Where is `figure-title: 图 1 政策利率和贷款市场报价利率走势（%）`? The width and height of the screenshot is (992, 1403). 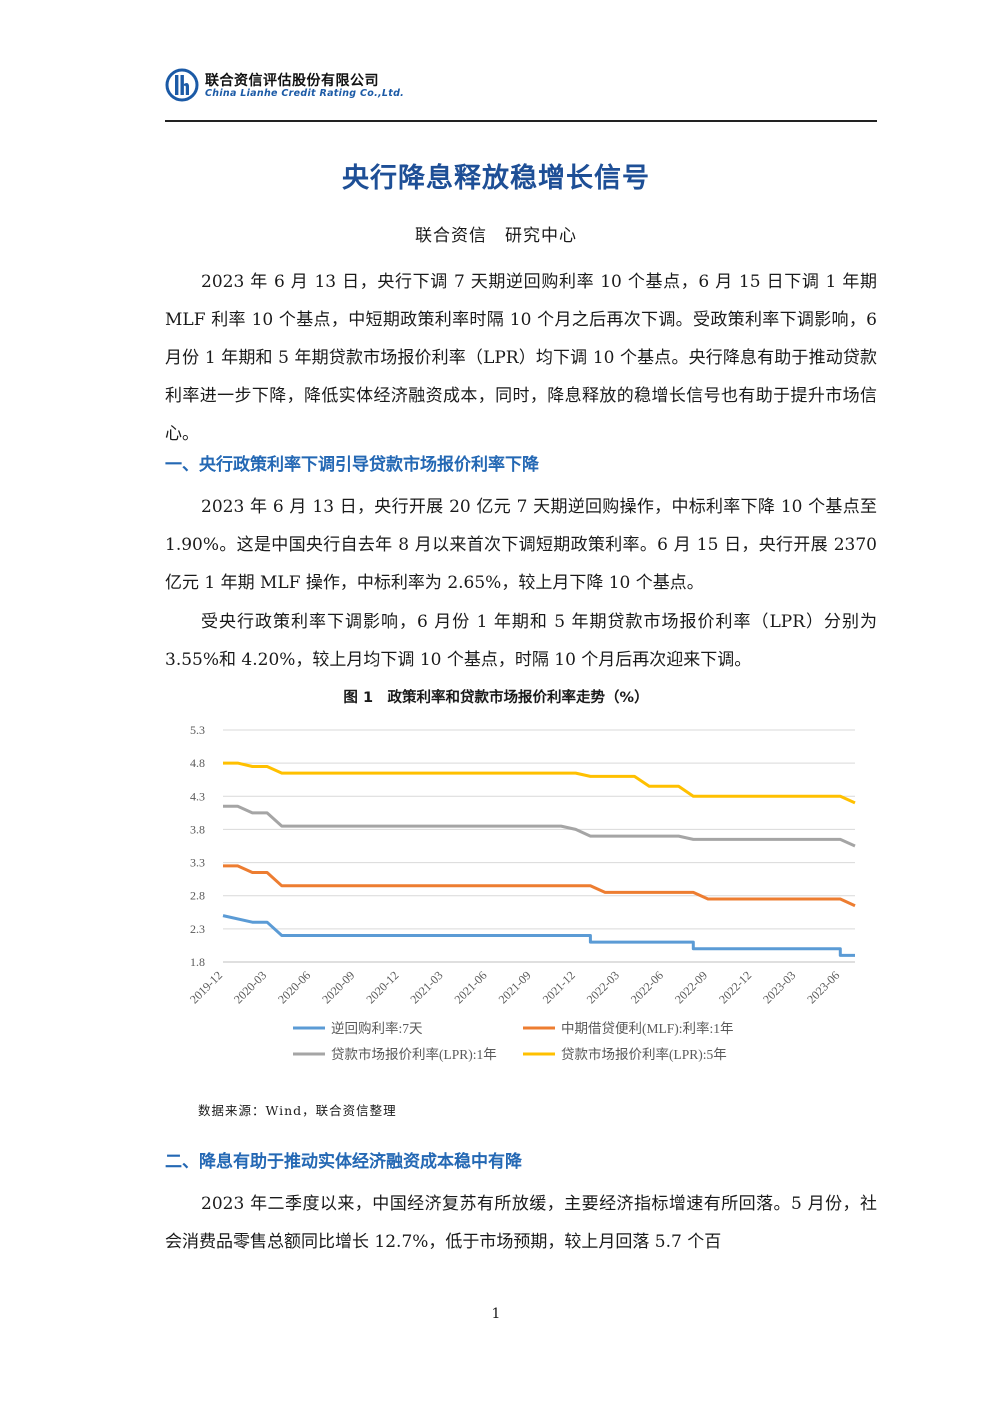 figure-title: 图 1 政策利率和贷款市场报价利率走势（%） is located at coordinates (496, 698).